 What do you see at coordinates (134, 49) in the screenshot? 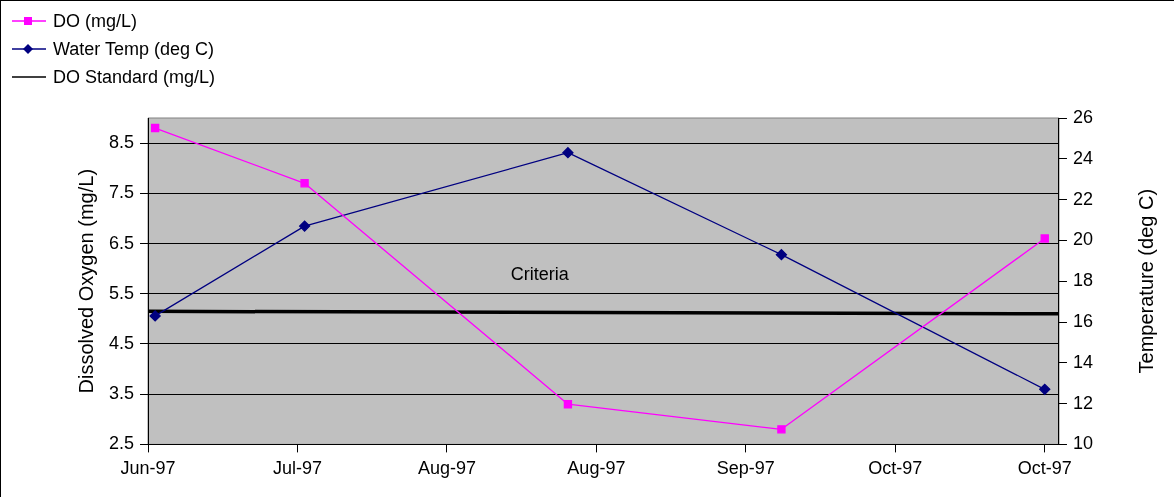
I see `legend-label: Water Temp (deg C)` at bounding box center [134, 49].